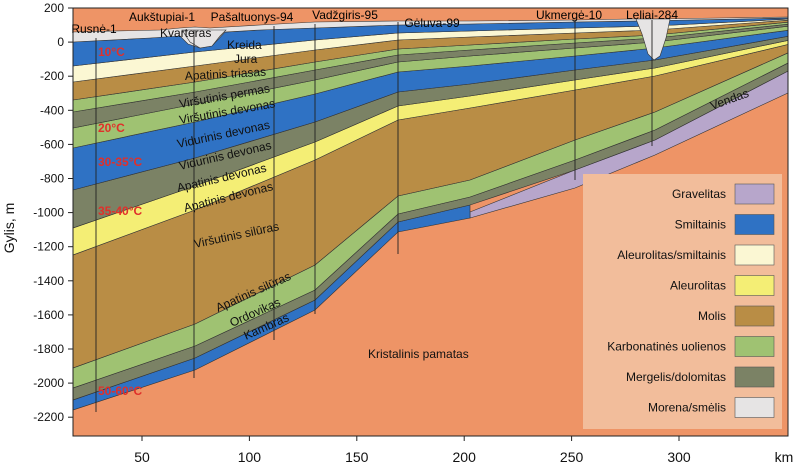 This screenshot has width=800, height=472. Describe the element at coordinates (111, 52) in the screenshot. I see `temperature-label: 10°C` at that location.